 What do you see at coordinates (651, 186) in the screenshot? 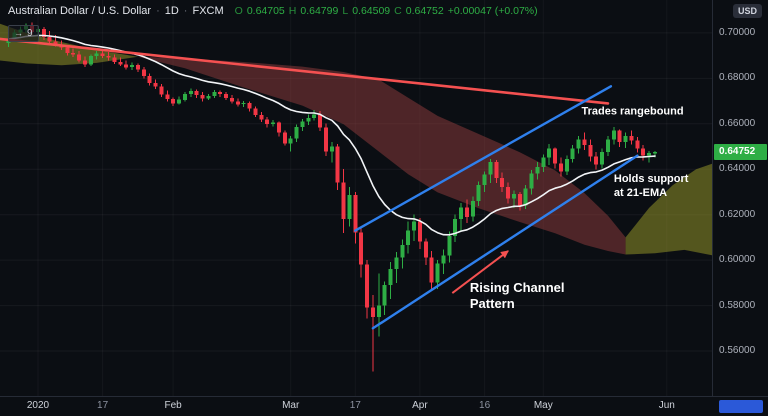
I see `annotation-text: Holds support at 21-EMA` at bounding box center [651, 186].